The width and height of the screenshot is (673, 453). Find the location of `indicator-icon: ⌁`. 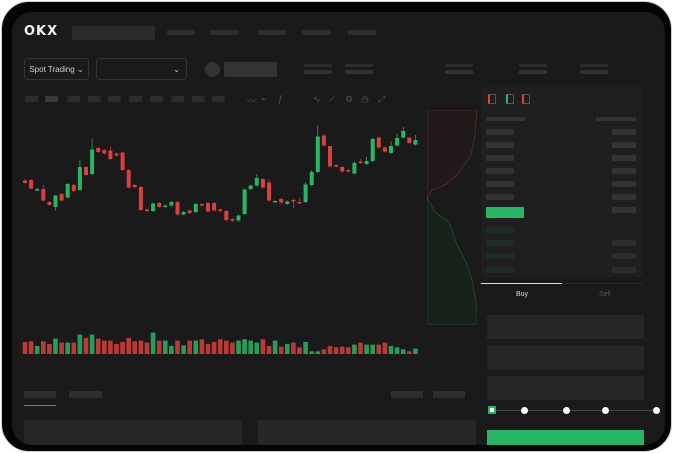

indicator-icon: ⌁ is located at coordinates (264, 99).